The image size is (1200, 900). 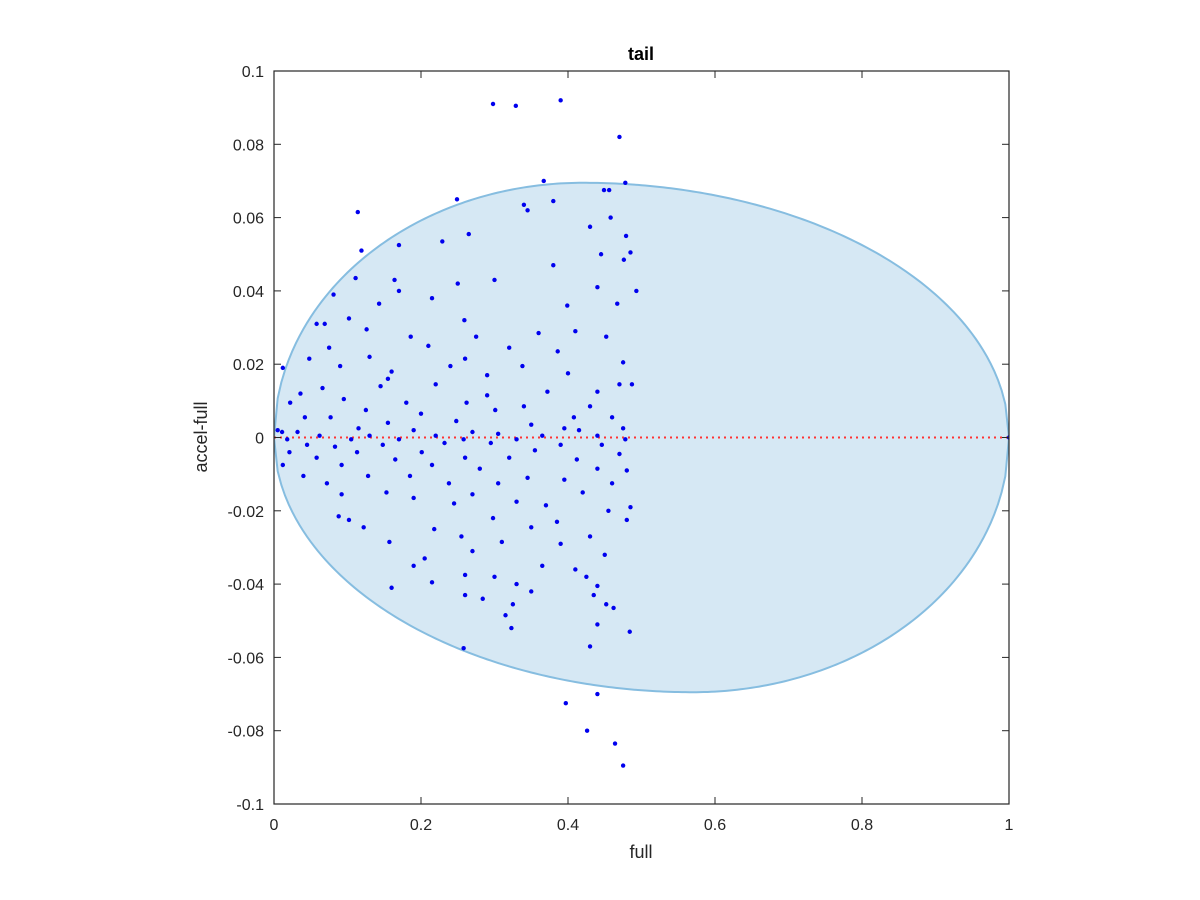 I want to click on chart-title: tail, so click(x=641, y=54).